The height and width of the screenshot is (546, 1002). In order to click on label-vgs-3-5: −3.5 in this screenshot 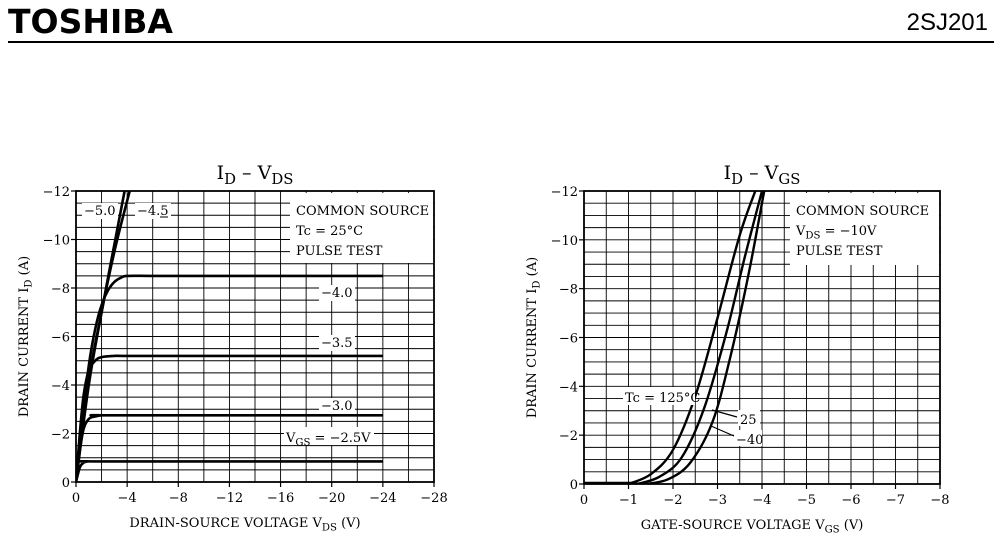, I will do `click(337, 343)`.